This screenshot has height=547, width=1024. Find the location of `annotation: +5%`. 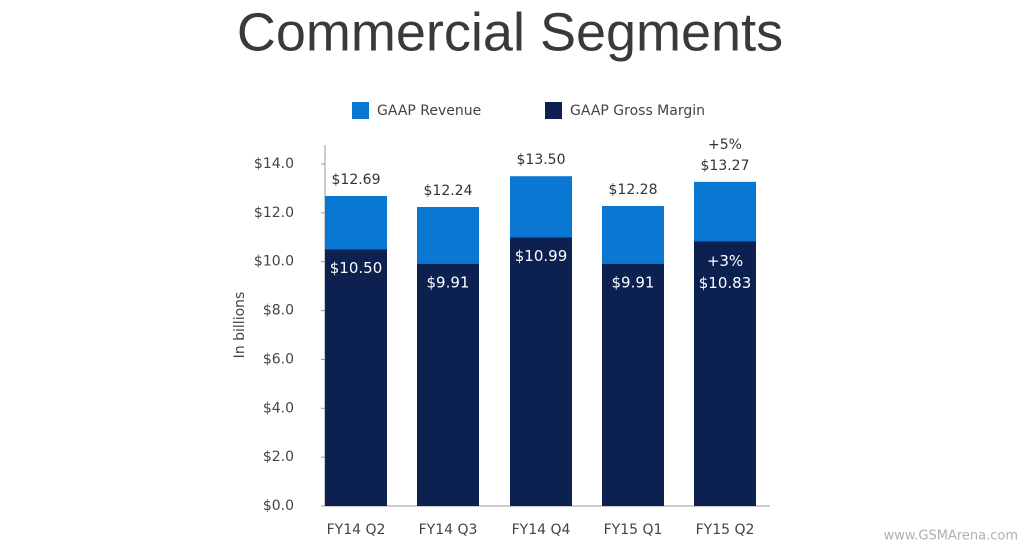

annotation: +5% is located at coordinates (725, 145).